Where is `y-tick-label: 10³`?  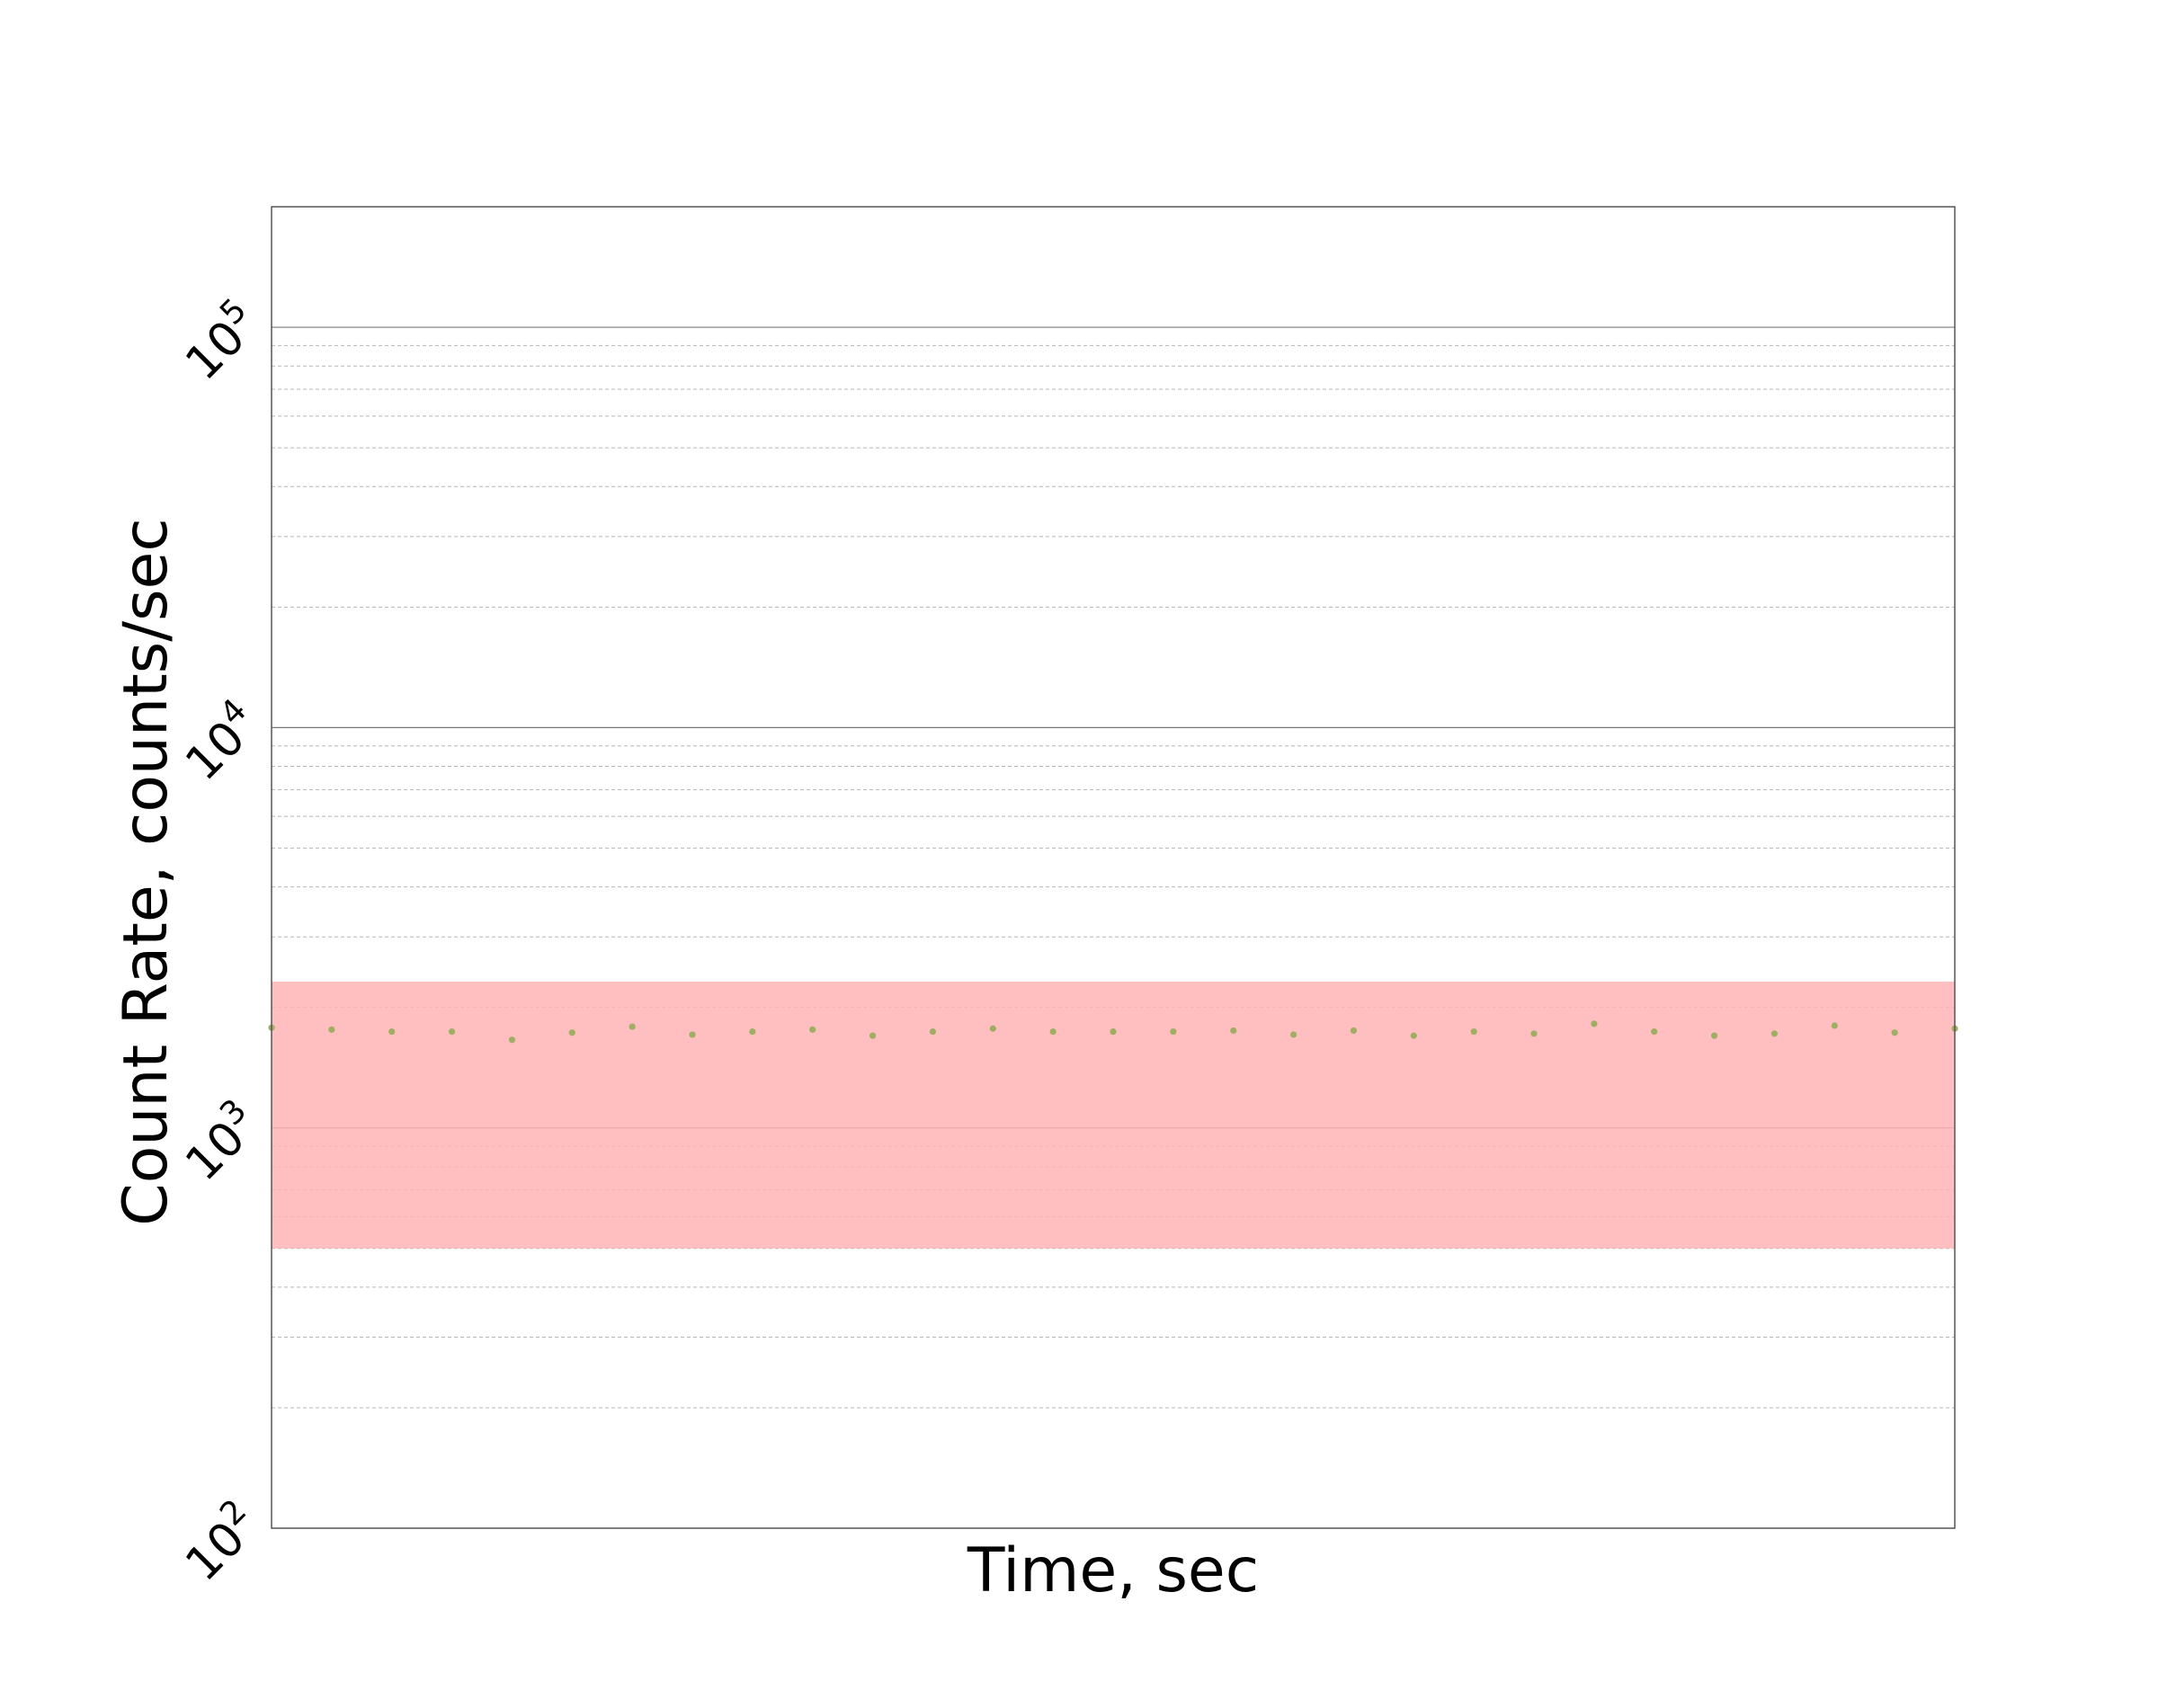 y-tick-label: 10³ is located at coordinates (220, 1141).